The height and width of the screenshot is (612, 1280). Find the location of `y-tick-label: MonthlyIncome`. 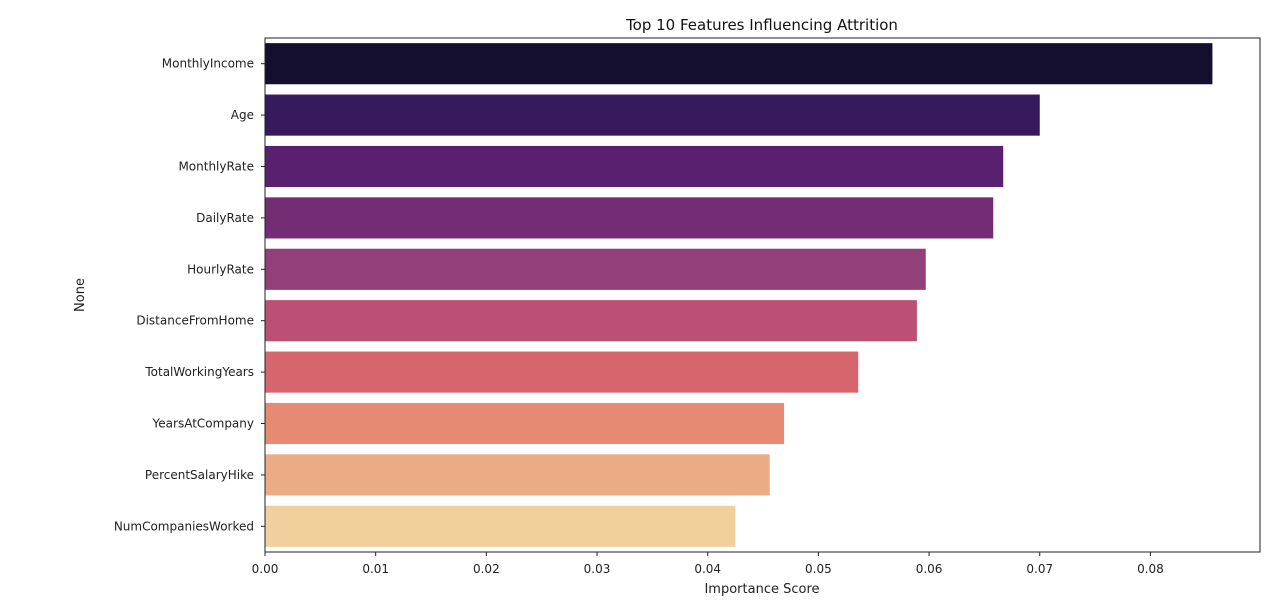

y-tick-label: MonthlyIncome is located at coordinates (208, 64).